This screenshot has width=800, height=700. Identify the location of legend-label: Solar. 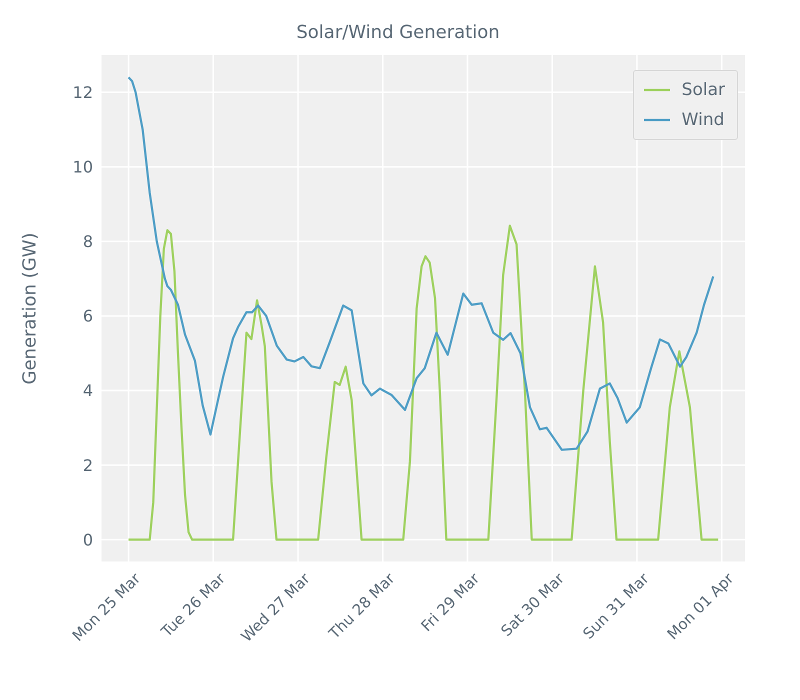
(703, 90).